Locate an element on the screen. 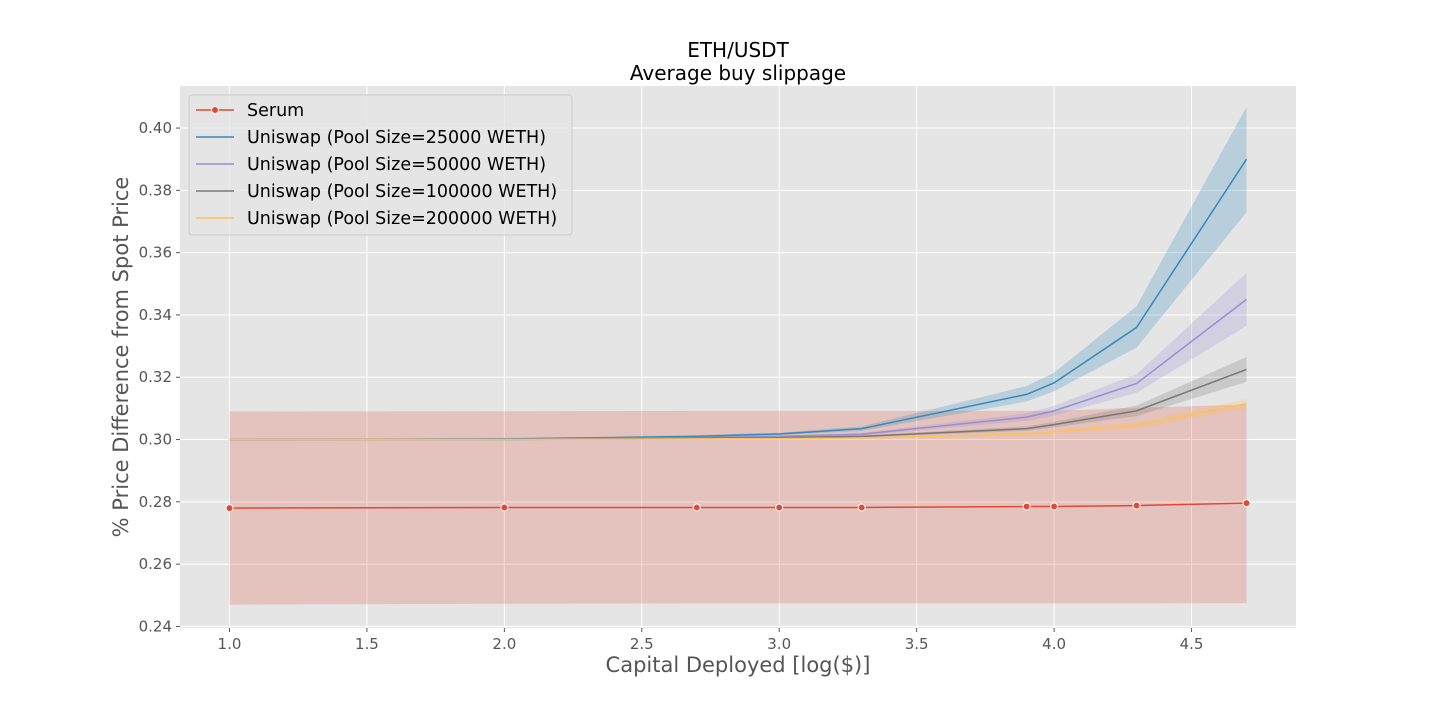 The image size is (1440, 720). x-tick-label: 2.0 is located at coordinates (504, 644).